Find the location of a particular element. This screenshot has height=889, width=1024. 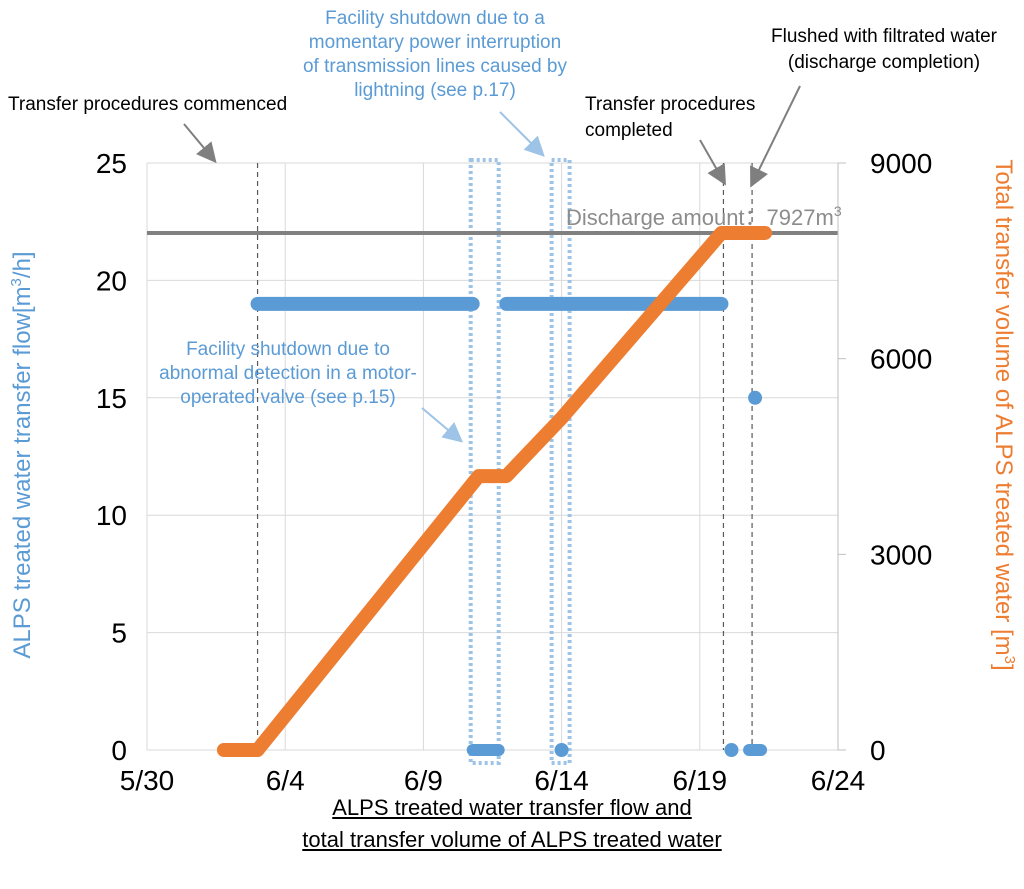

y-left-tick-label: 10 is located at coordinates (111, 515).